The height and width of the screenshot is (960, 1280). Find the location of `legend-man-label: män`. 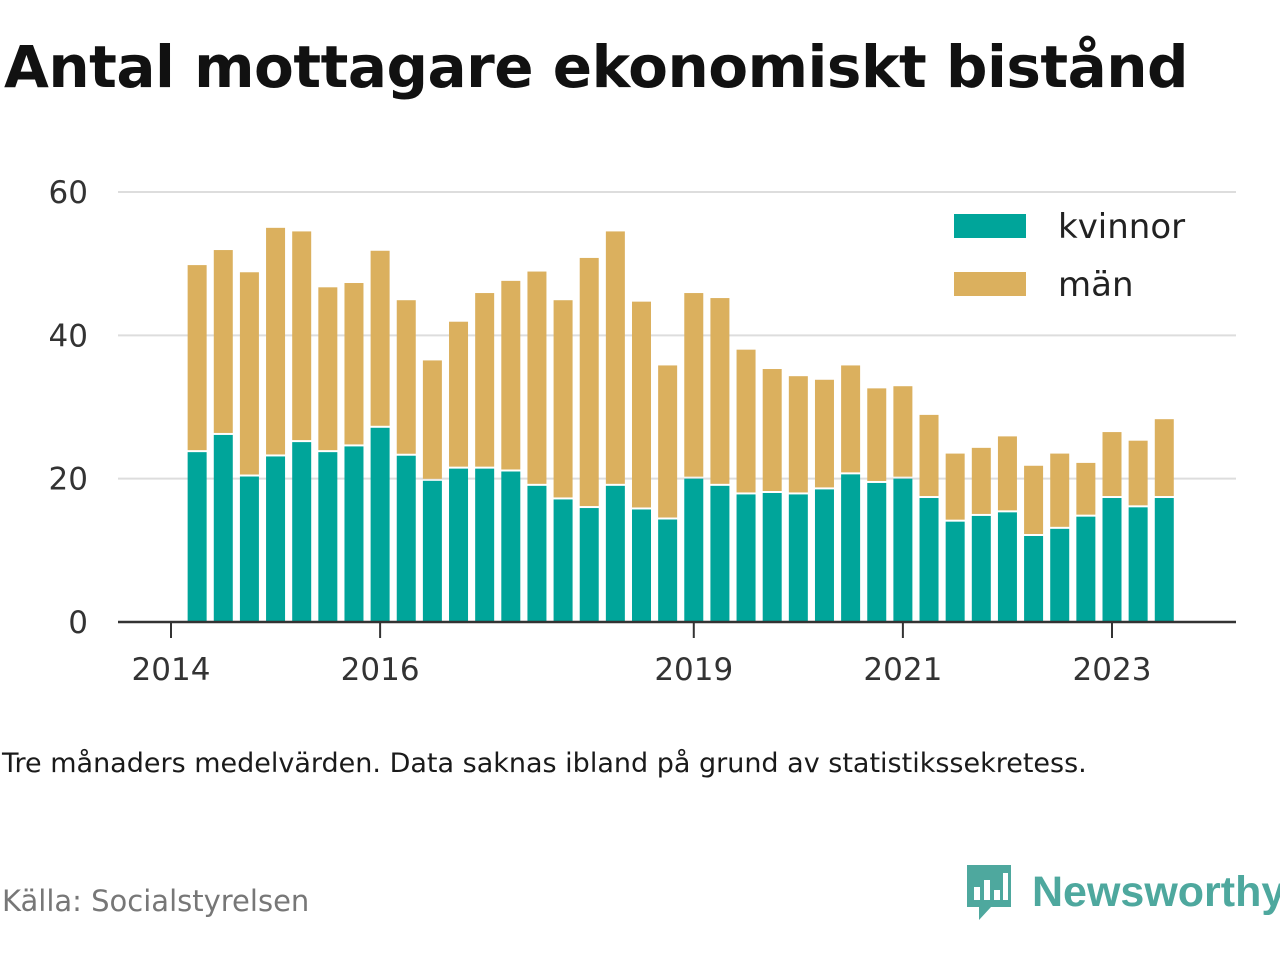

legend-man-label: män is located at coordinates (1096, 285).